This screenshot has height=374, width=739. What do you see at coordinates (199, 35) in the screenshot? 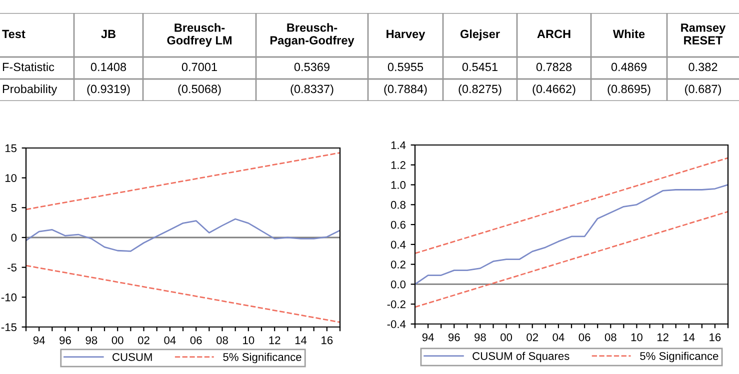
I see `category-label: Breusch- Godfrey LM` at bounding box center [199, 35].